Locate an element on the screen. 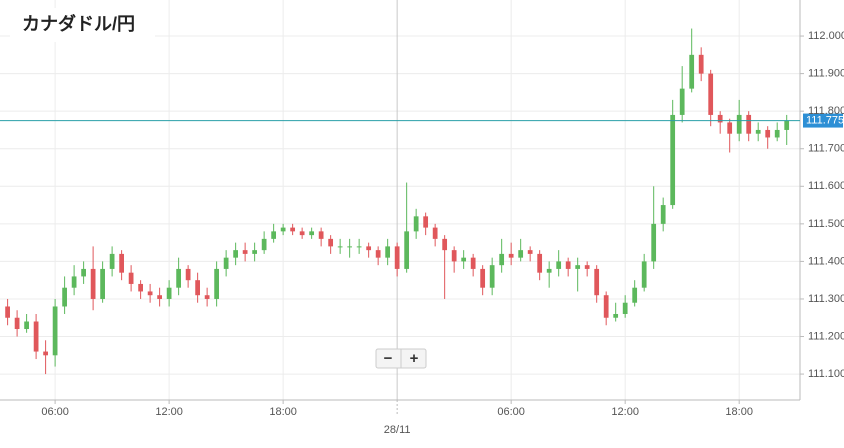 Image resolution: width=844 pixels, height=448 pixels. y-tick-label: 111.800 is located at coordinates (826, 111).